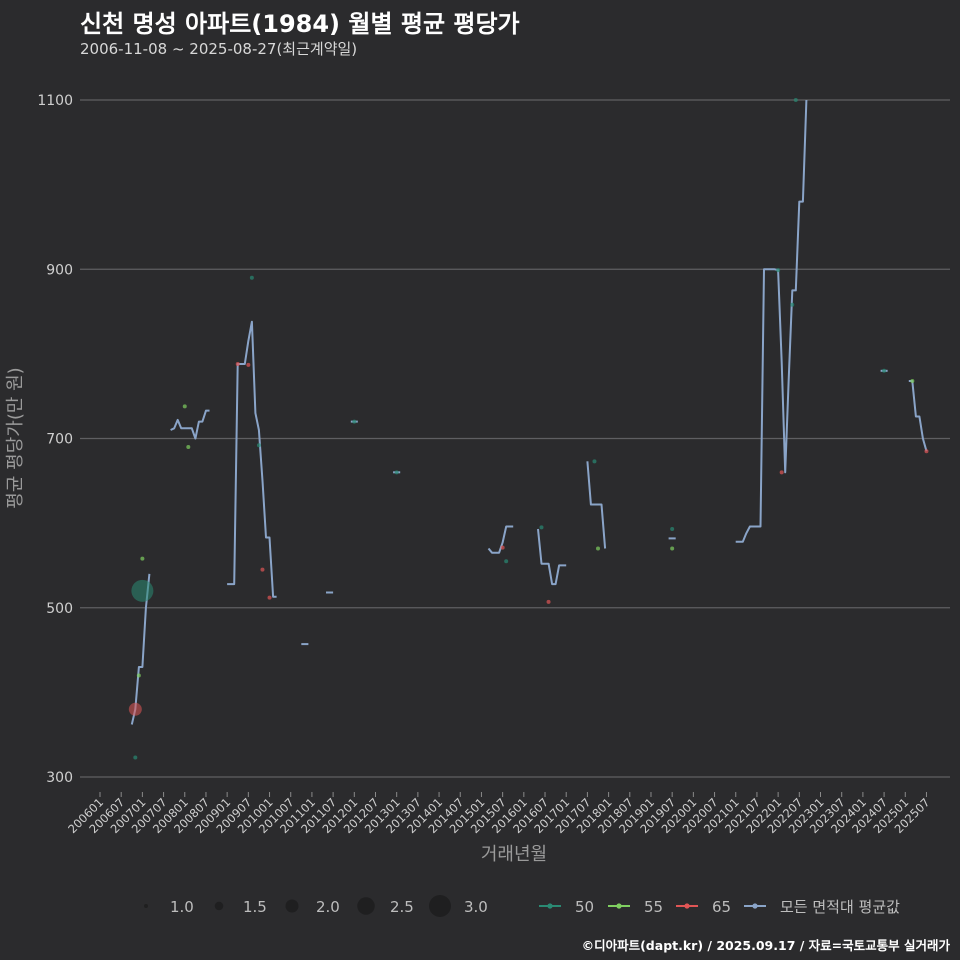  I want to click on chart-subtitle: 2006-11-08 ~ 2025-08-27(최근계약일), so click(219, 49).